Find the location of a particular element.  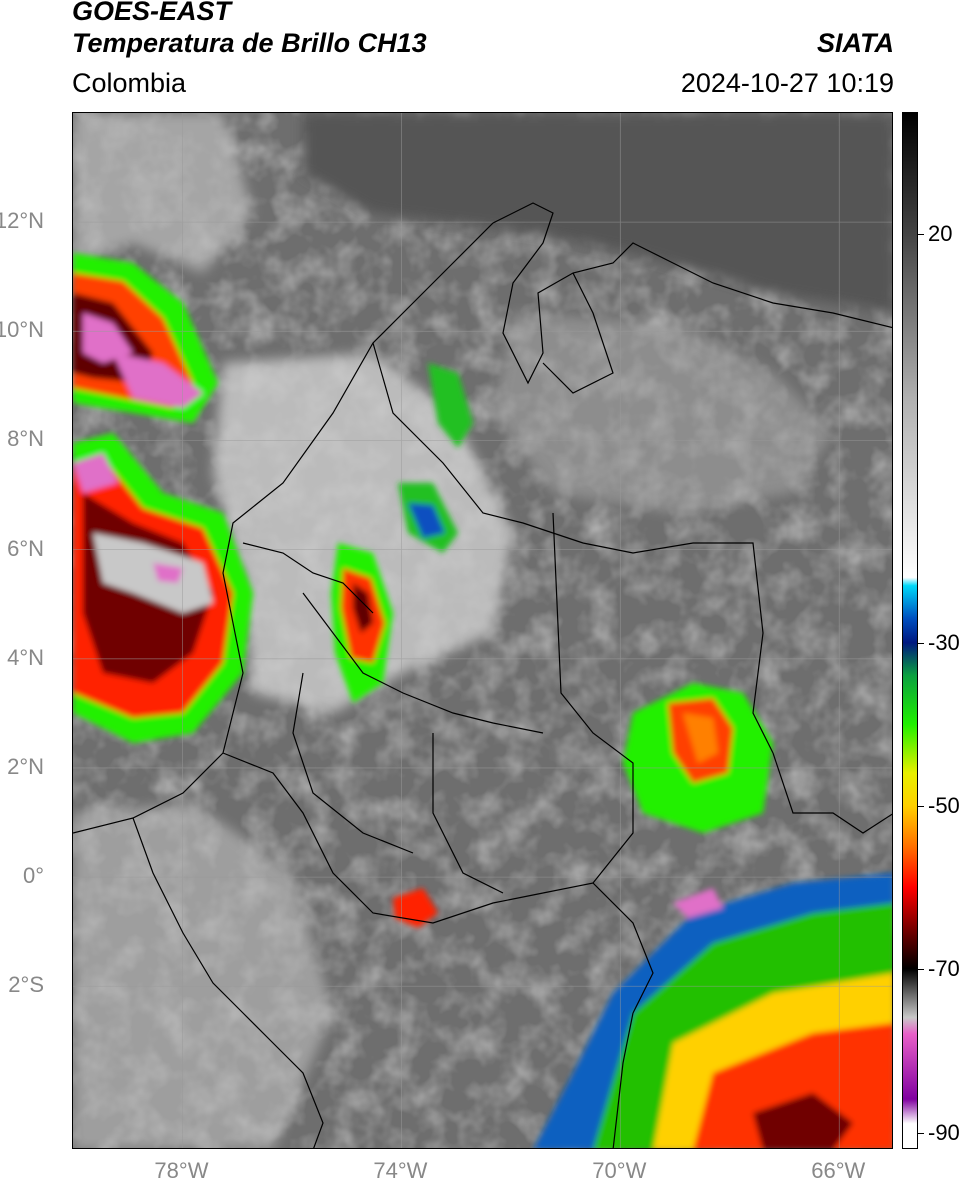

datetime-label: 2024-10-27 10:19 is located at coordinates (787, 83).